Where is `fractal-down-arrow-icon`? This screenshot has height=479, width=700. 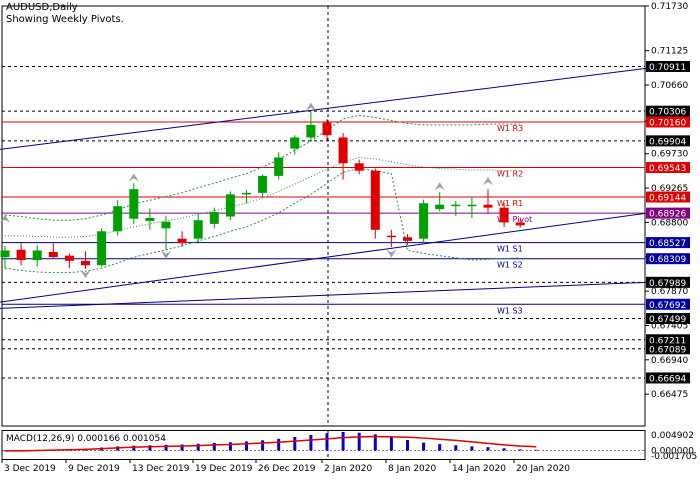 fractal-down-arrow-icon is located at coordinates (166, 254).